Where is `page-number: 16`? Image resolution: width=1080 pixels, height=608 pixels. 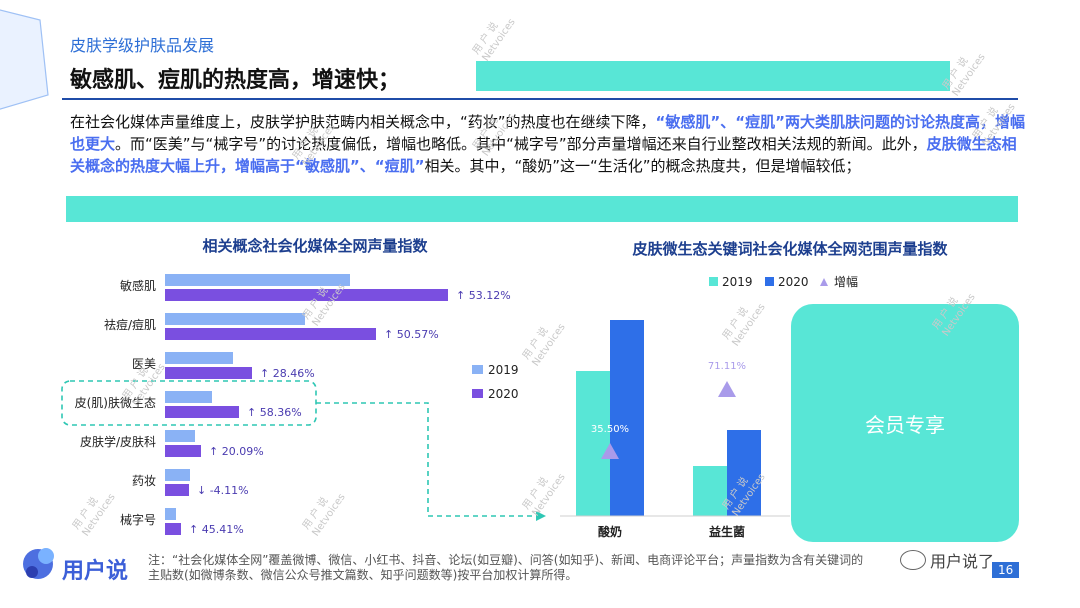 page-number: 16 is located at coordinates (1006, 570).